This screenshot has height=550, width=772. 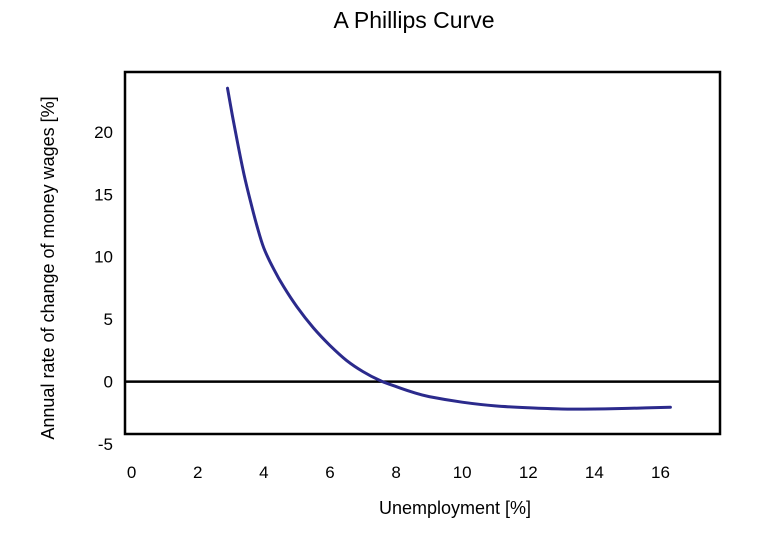 I want to click on x-tick-label: 4, so click(x=263, y=472).